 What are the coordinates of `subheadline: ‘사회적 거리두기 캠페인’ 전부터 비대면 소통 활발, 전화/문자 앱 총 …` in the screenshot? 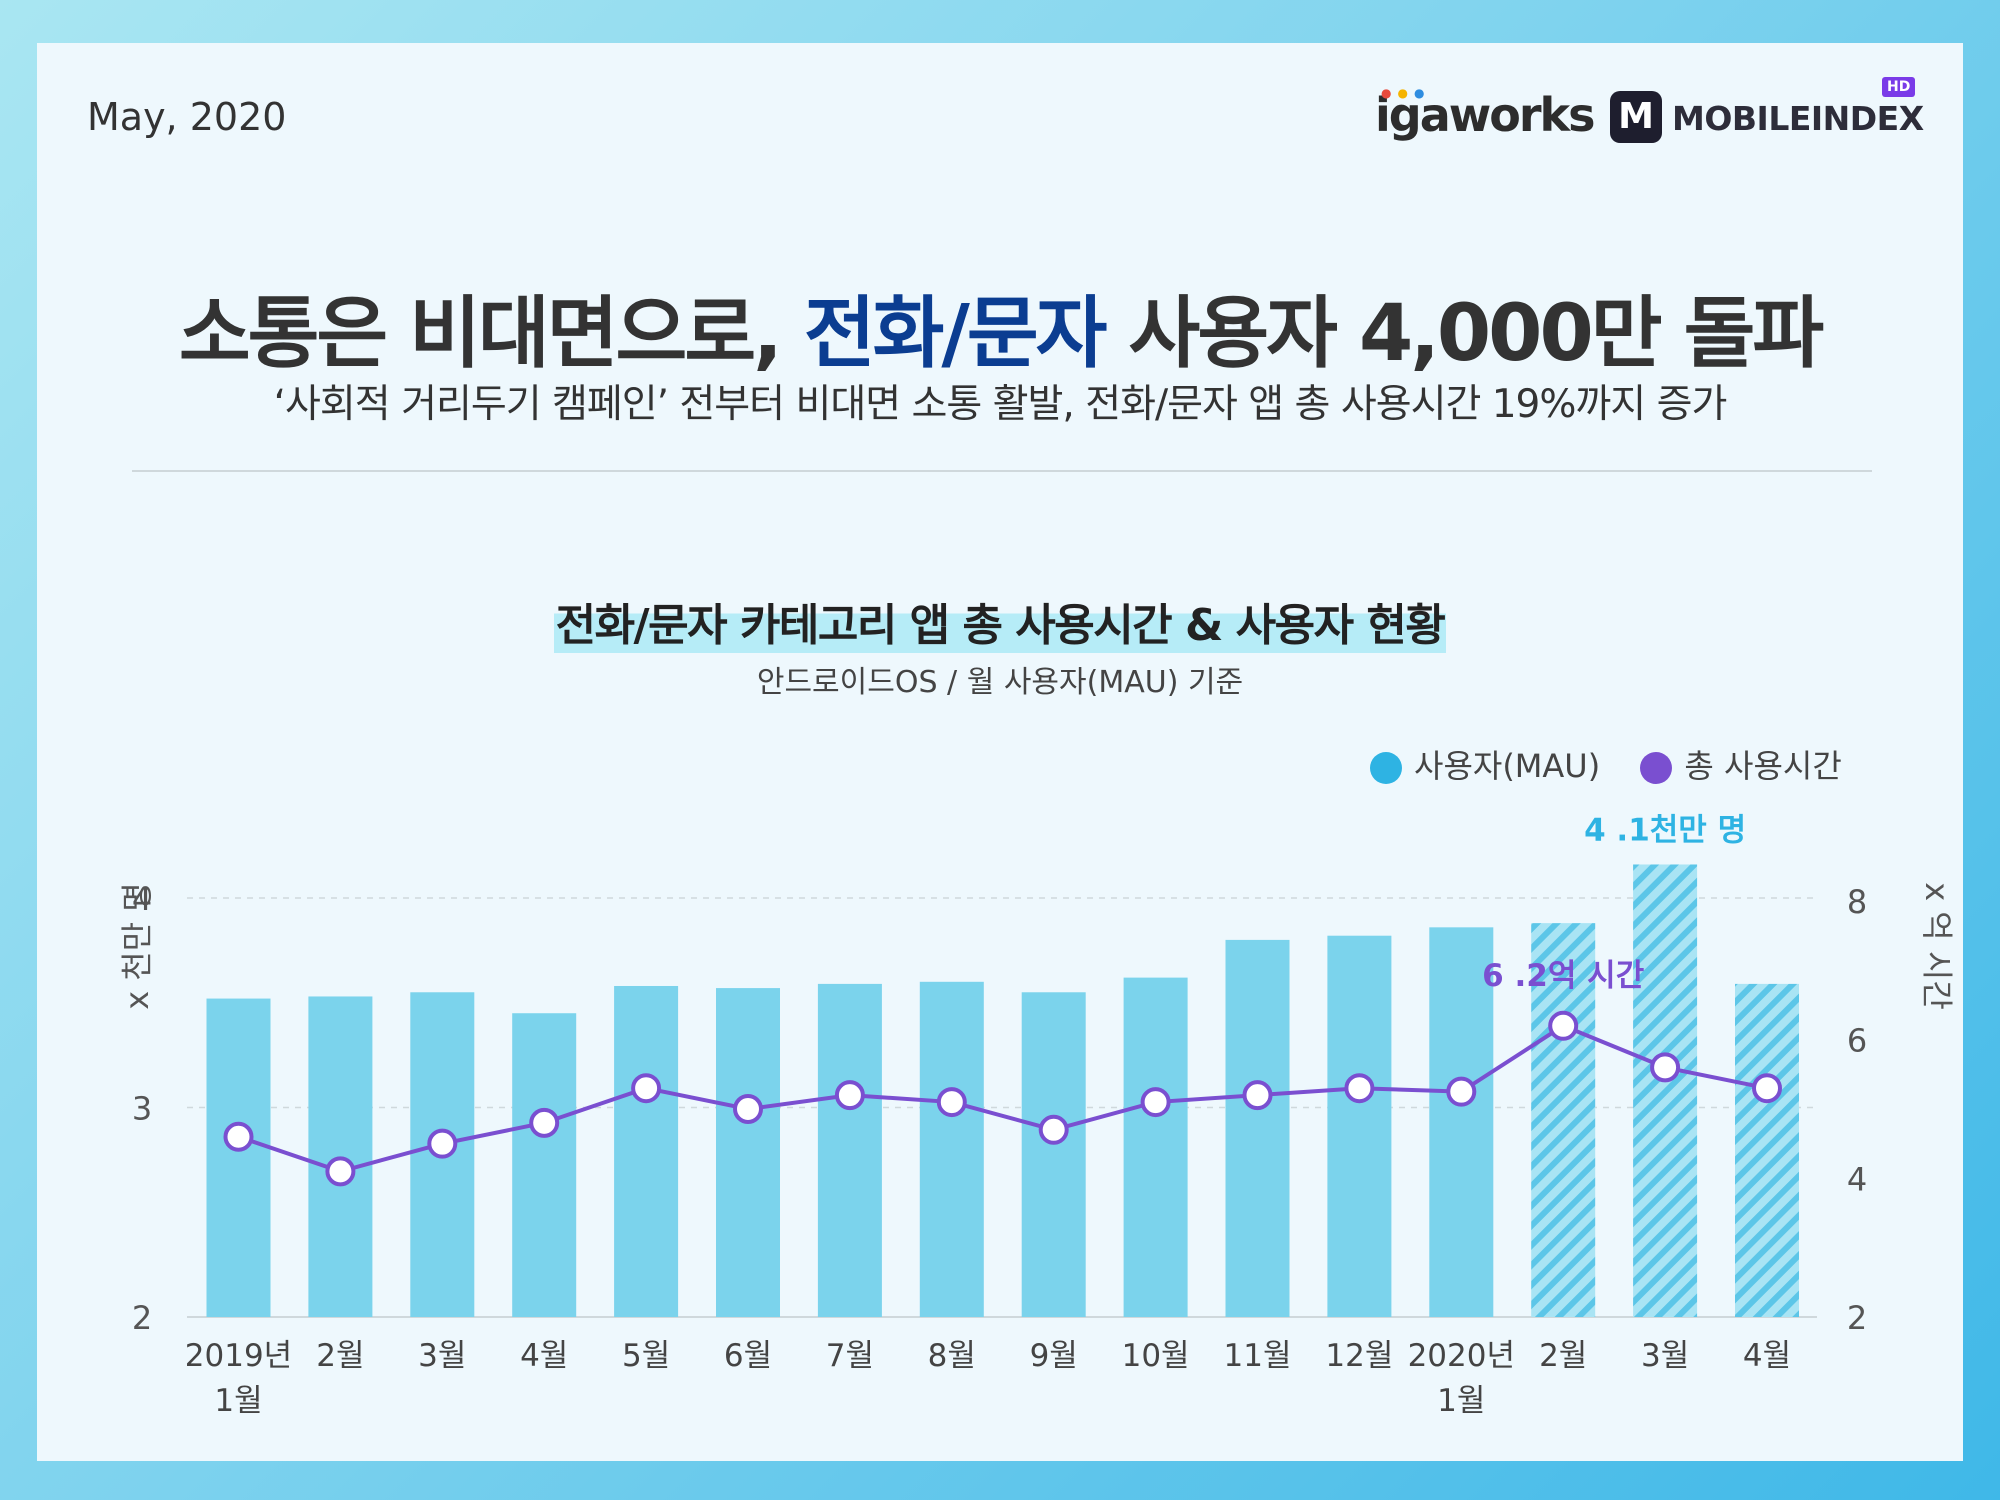 It's located at (1000, 404).